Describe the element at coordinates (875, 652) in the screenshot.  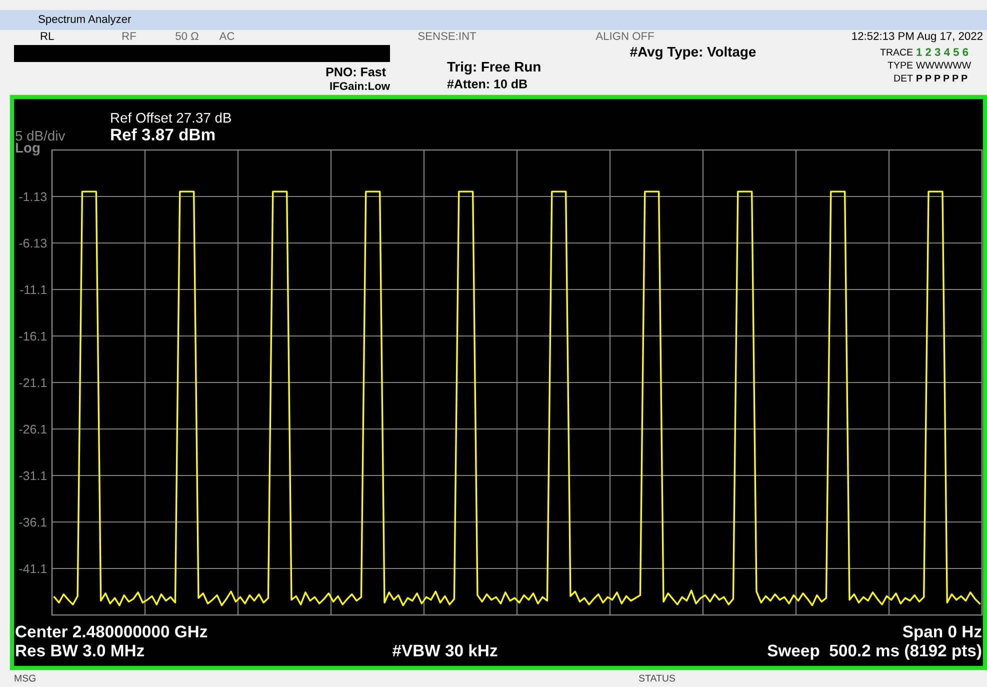
I see `text: Sweep 500.2 ms (8192 pts)` at that location.